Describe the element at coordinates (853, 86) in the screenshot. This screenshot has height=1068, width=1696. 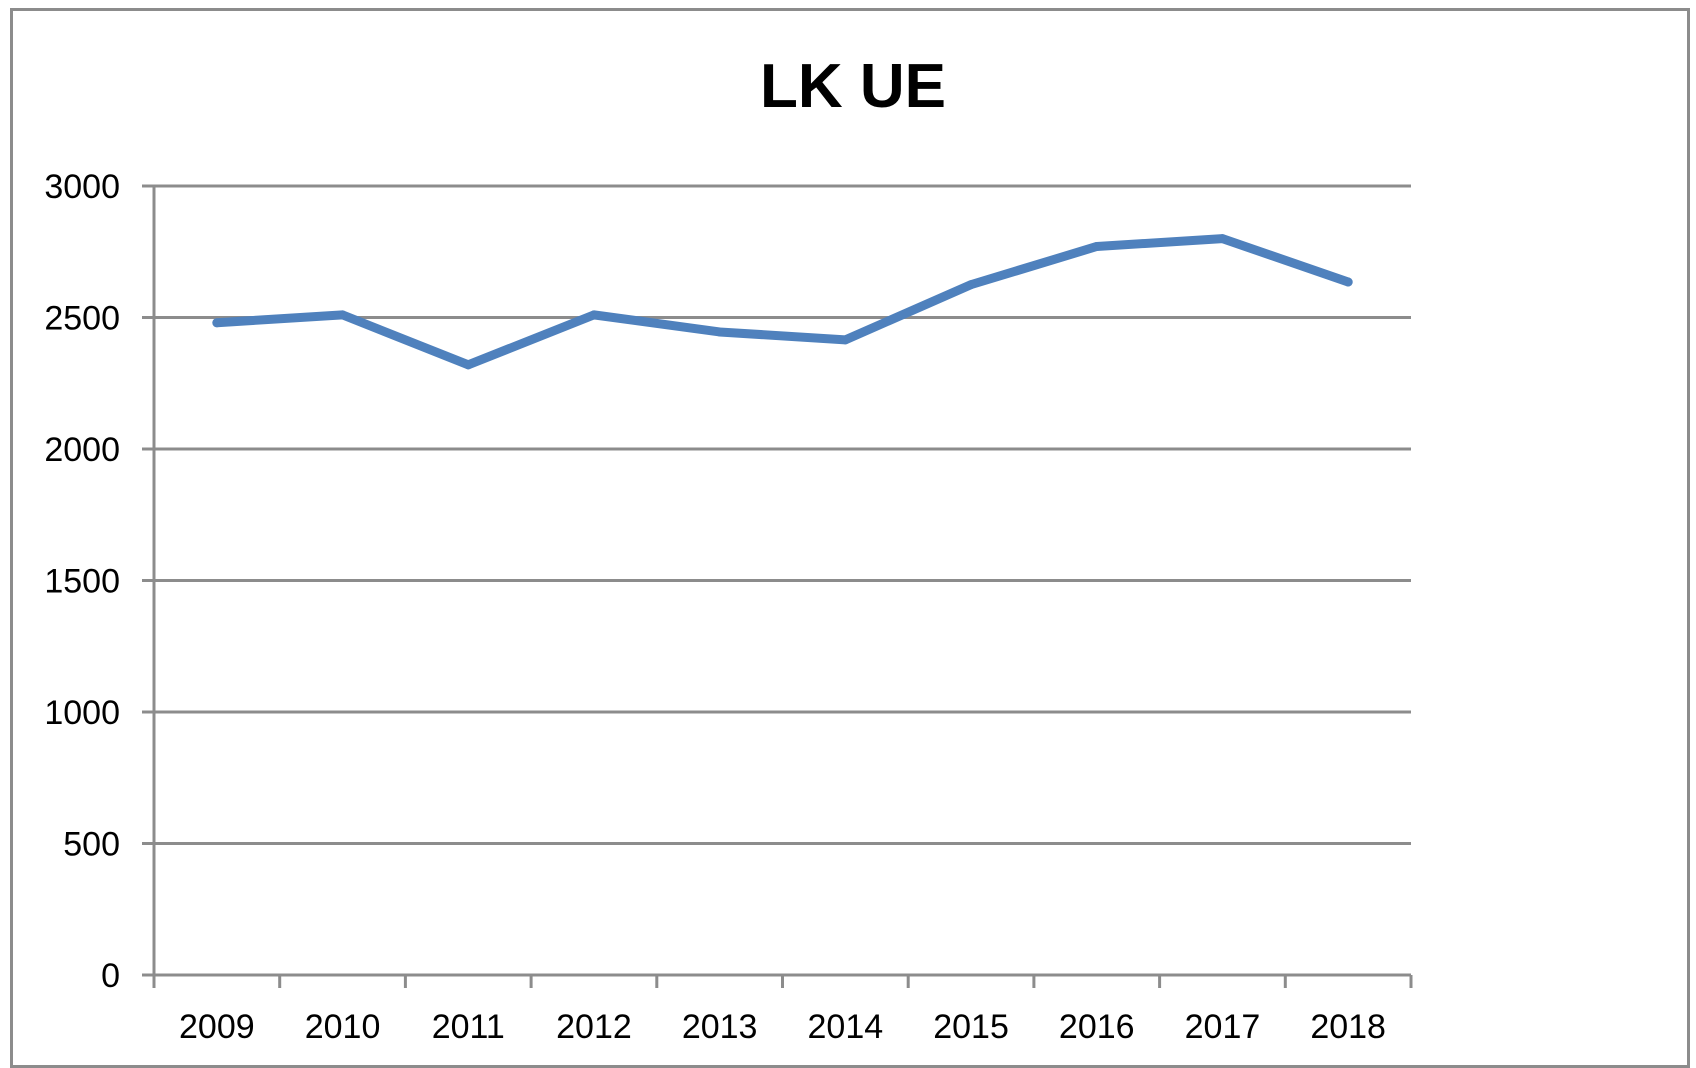
I see `chart-title: LK UE` at that location.